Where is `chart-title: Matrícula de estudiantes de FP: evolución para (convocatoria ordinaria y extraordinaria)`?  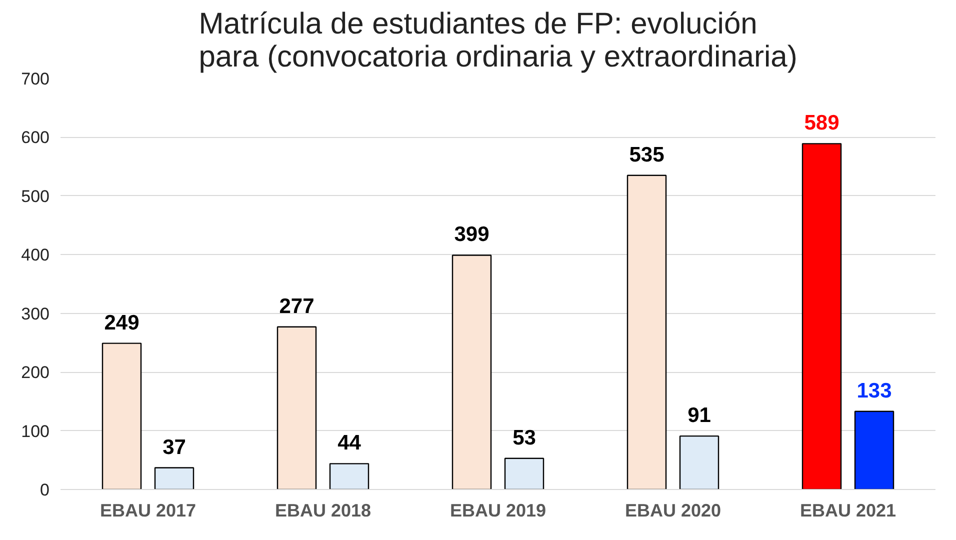
chart-title: Matrícula de estudiantes de FP: evolución para (convocatoria ordinaria y extraordinaria) is located at coordinates (498, 41).